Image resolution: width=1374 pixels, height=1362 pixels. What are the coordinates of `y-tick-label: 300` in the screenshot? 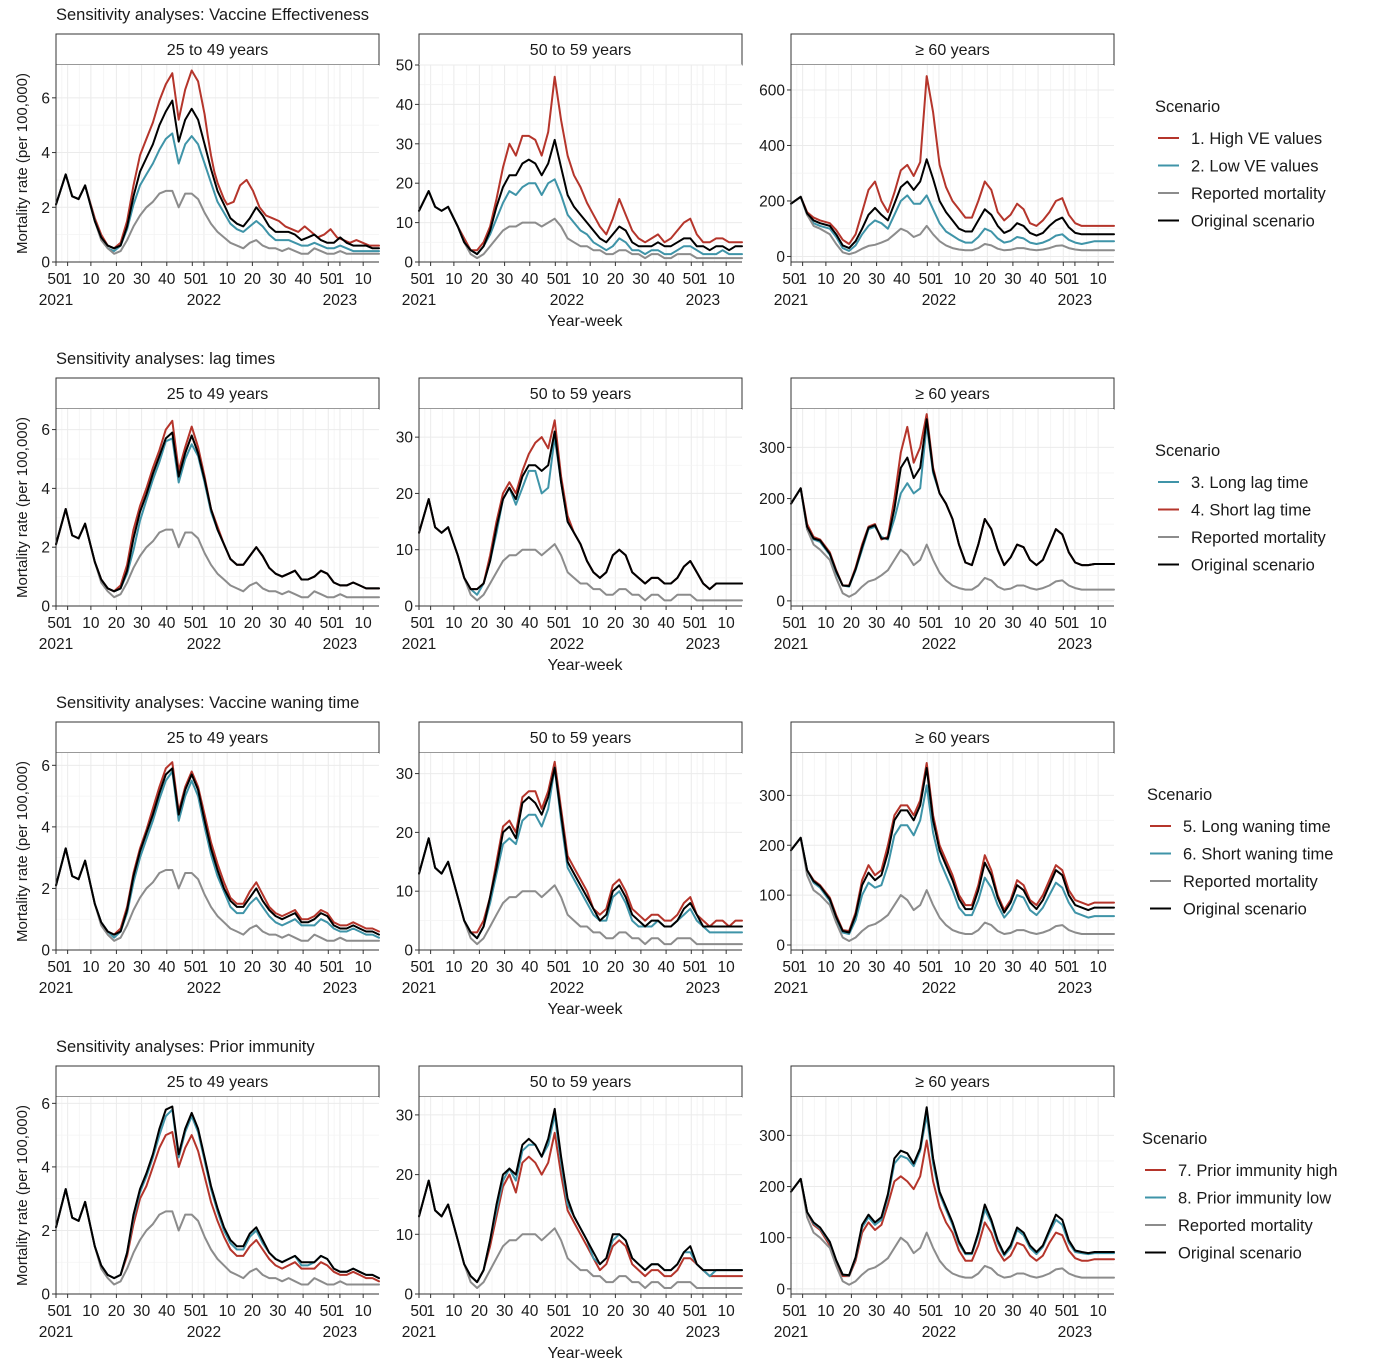 It's located at (772, 448).